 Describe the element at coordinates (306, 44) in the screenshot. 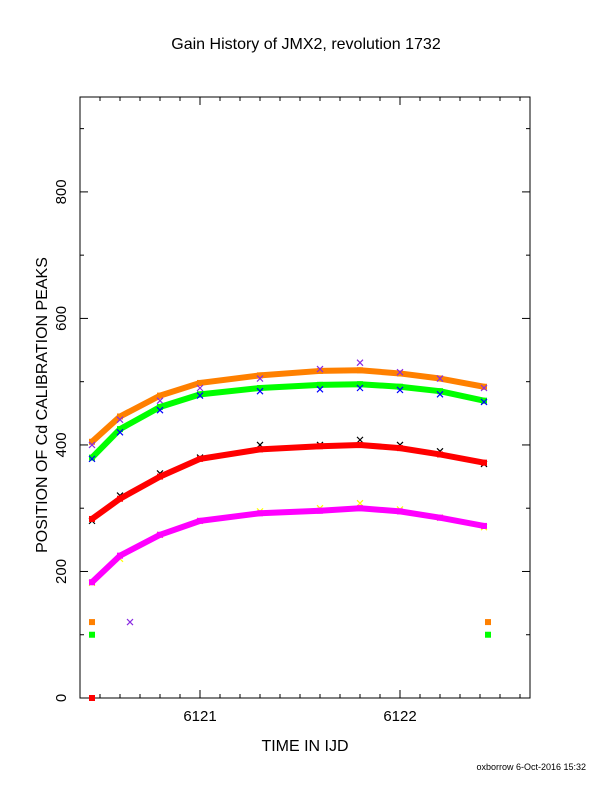

I see `chart-title: Gain History of JMX2, revolution 1732` at that location.